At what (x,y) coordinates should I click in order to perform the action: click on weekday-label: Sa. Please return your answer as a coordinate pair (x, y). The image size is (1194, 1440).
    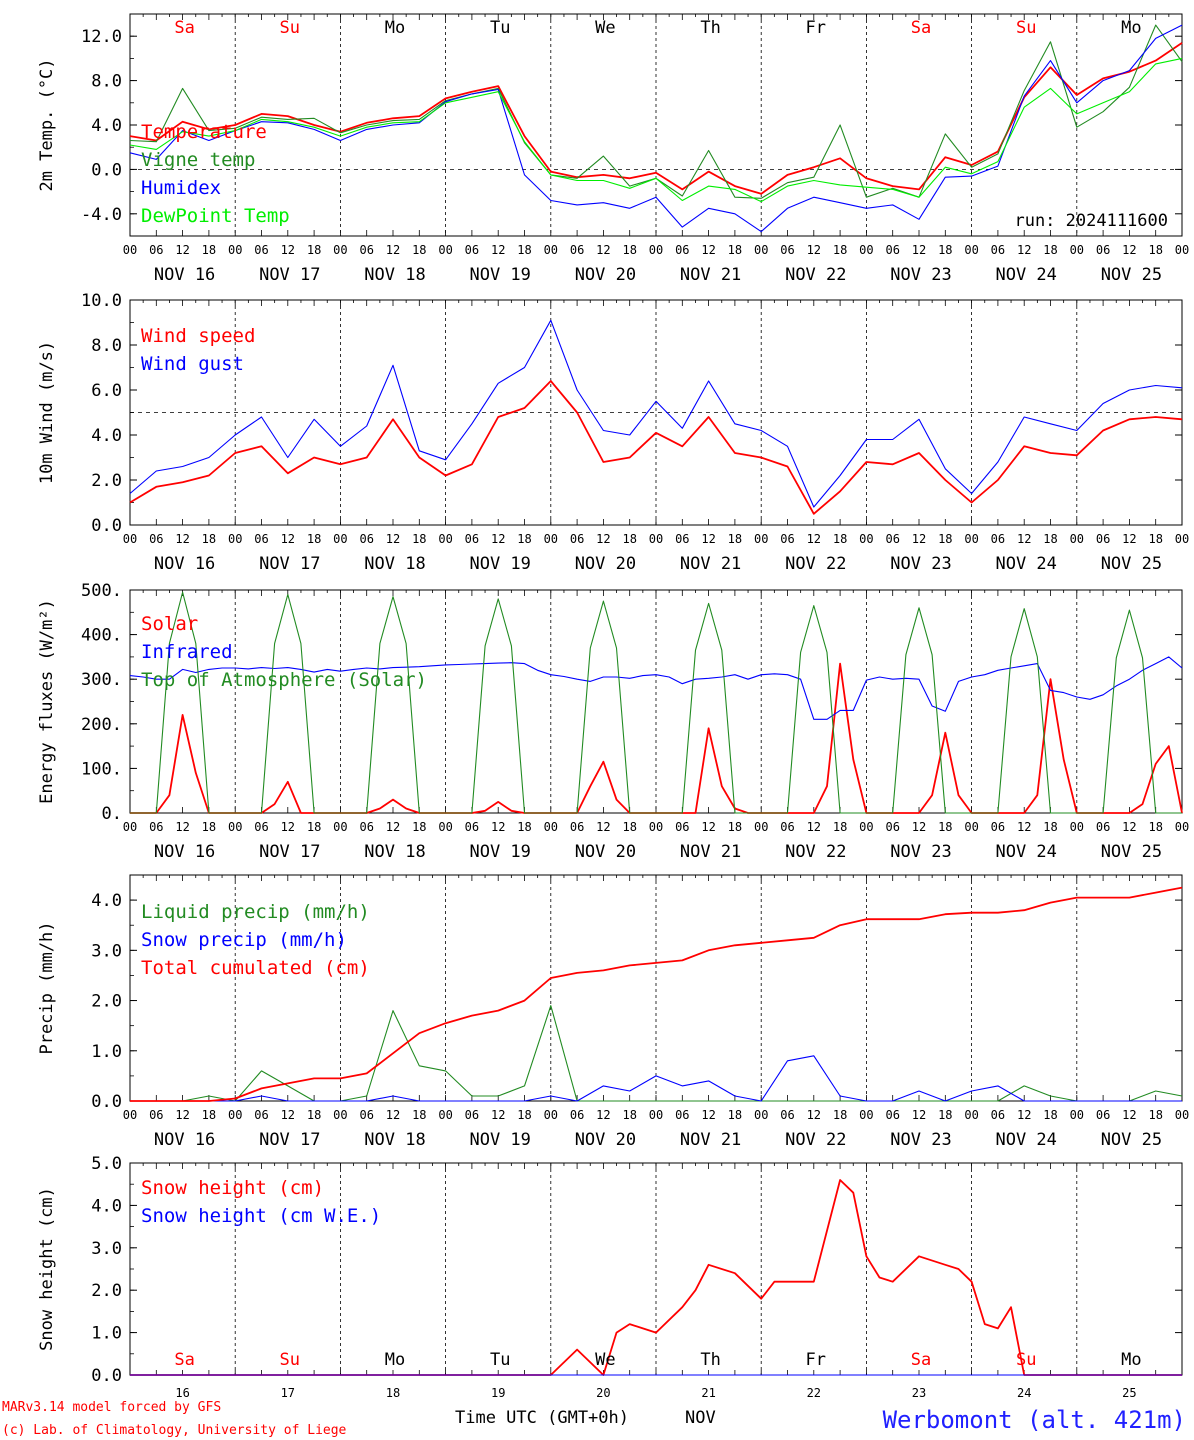
    Looking at the image, I should click on (184, 28).